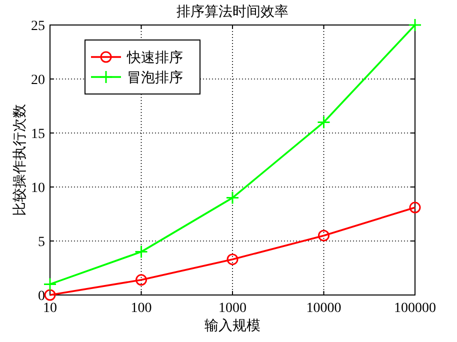 Image resolution: width=457 pixels, height=342 pixels. I want to click on y-tick-label: 10, so click(38, 188).